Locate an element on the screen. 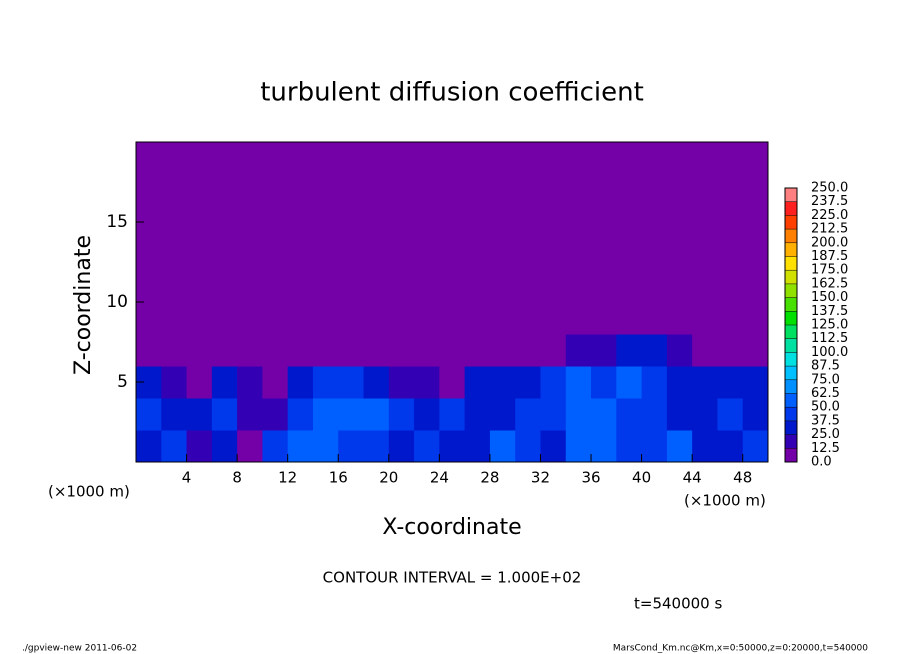 The width and height of the screenshot is (904, 654). colorbar-label: 162.5 is located at coordinates (829, 283).